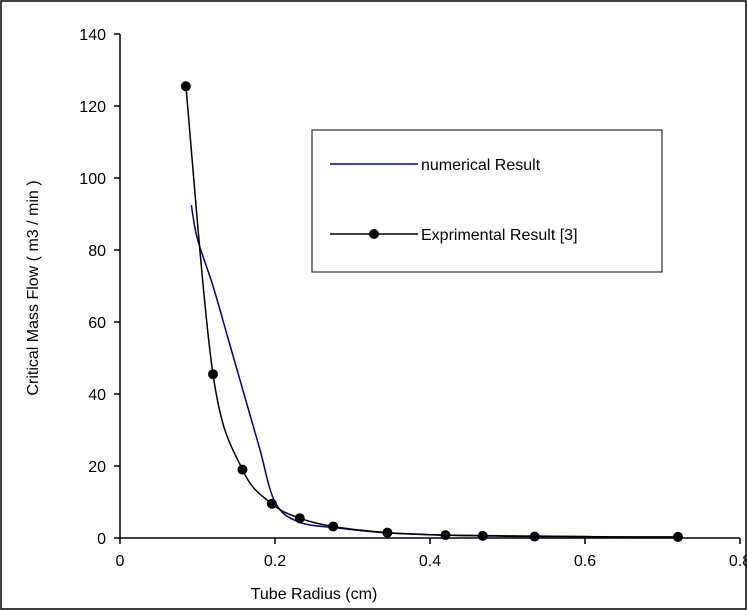 Image resolution: width=747 pixels, height=610 pixels. What do you see at coordinates (481, 165) in the screenshot?
I see `legend-label-numerical: numerical Result` at bounding box center [481, 165].